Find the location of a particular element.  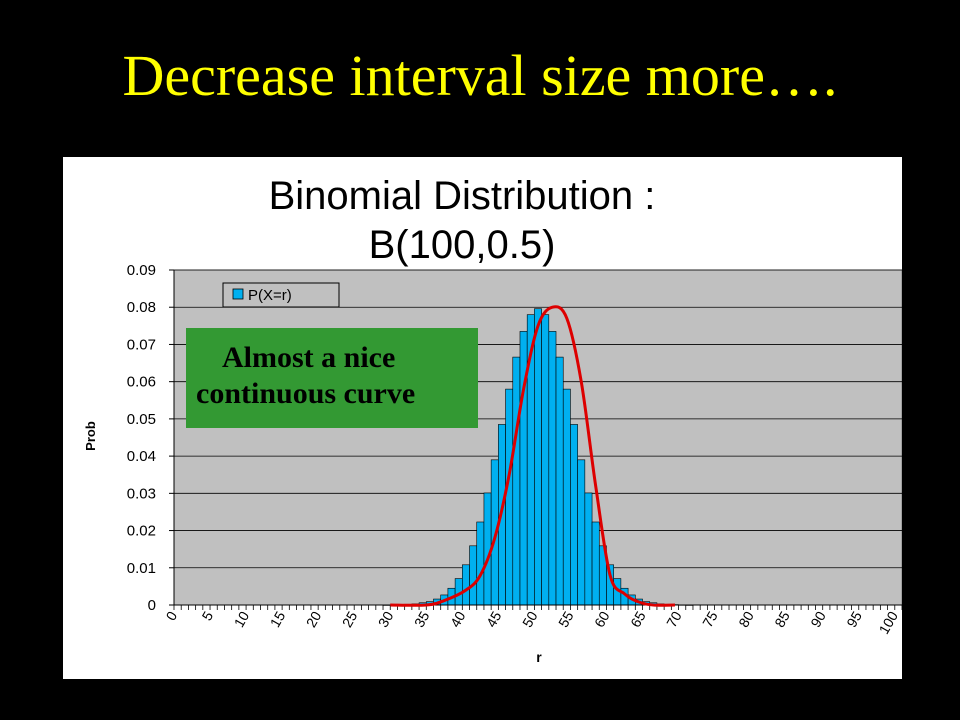

x-tick-label: 40 is located at coordinates (458, 619).